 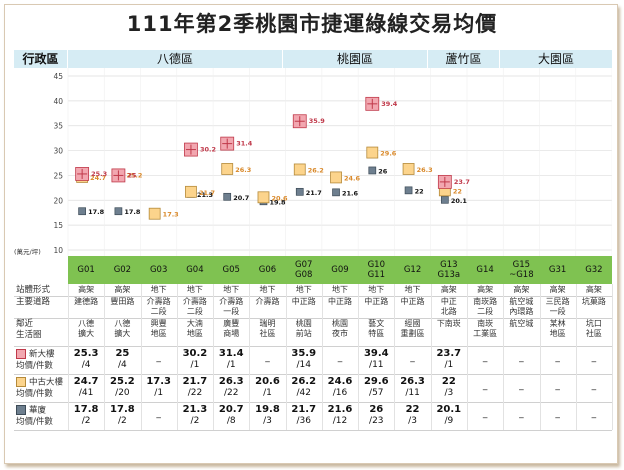 What do you see at coordinates (33, 290) in the screenshot?
I see `row-label: 站體形式` at bounding box center [33, 290].